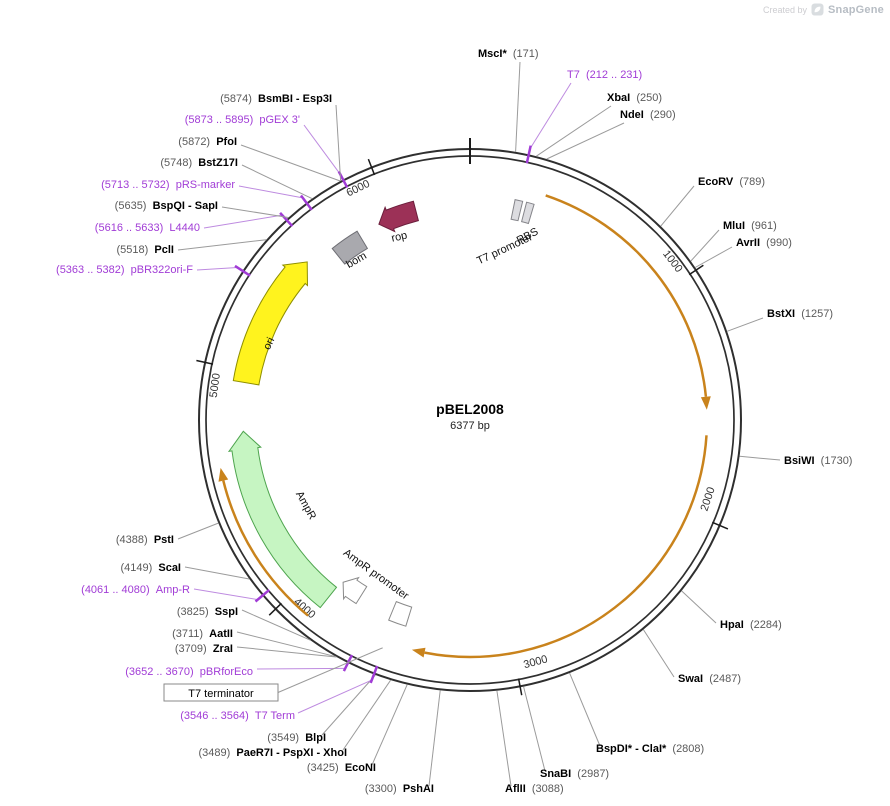 The height and width of the screenshot is (806, 890). I want to click on site-label-sspi: (3825) SspI, so click(244, 623).